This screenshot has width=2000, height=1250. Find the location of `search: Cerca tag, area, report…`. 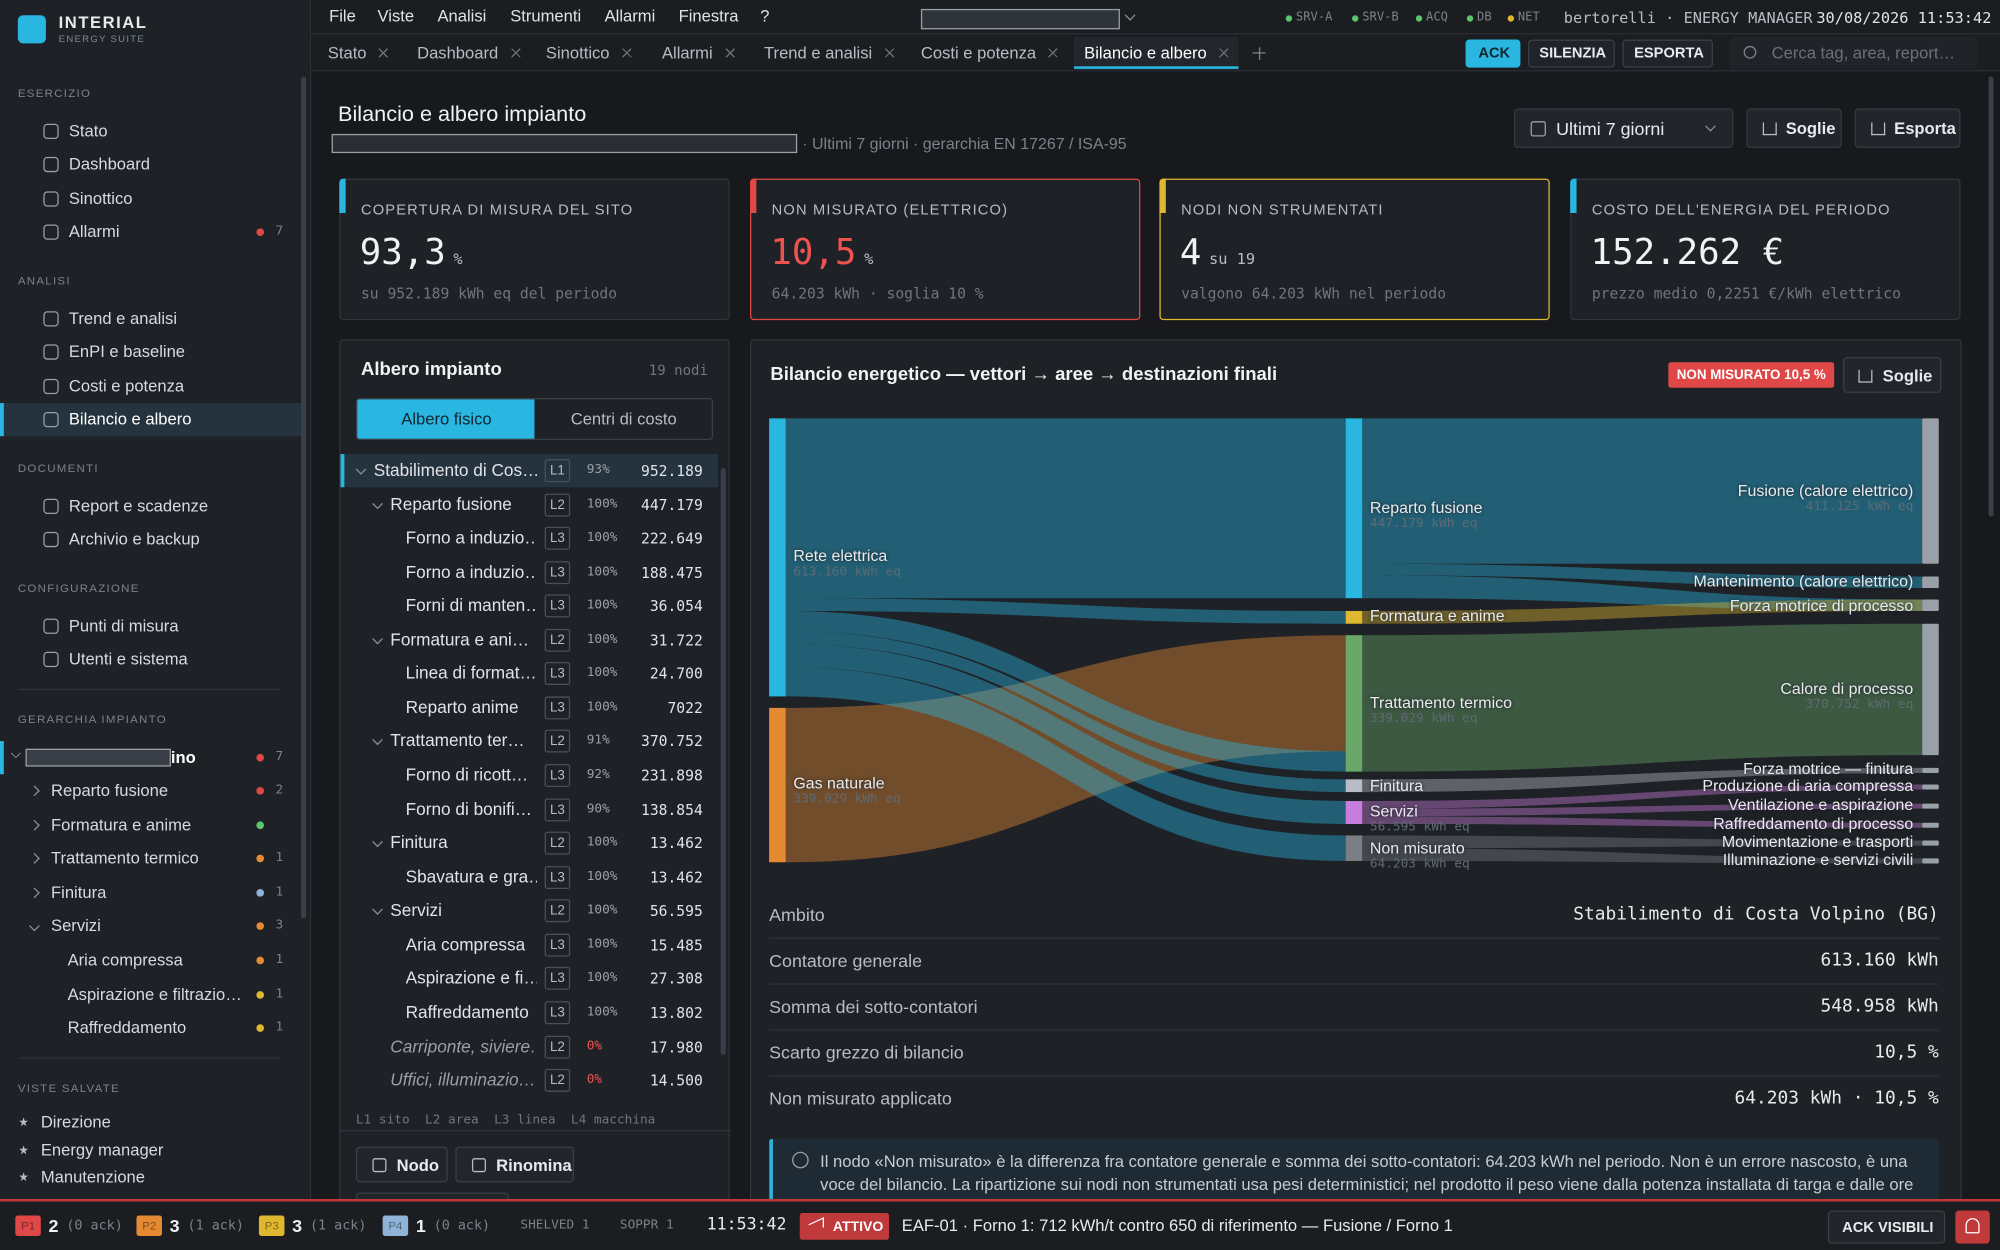

search: Cerca tag, area, report… is located at coordinates (1853, 52).